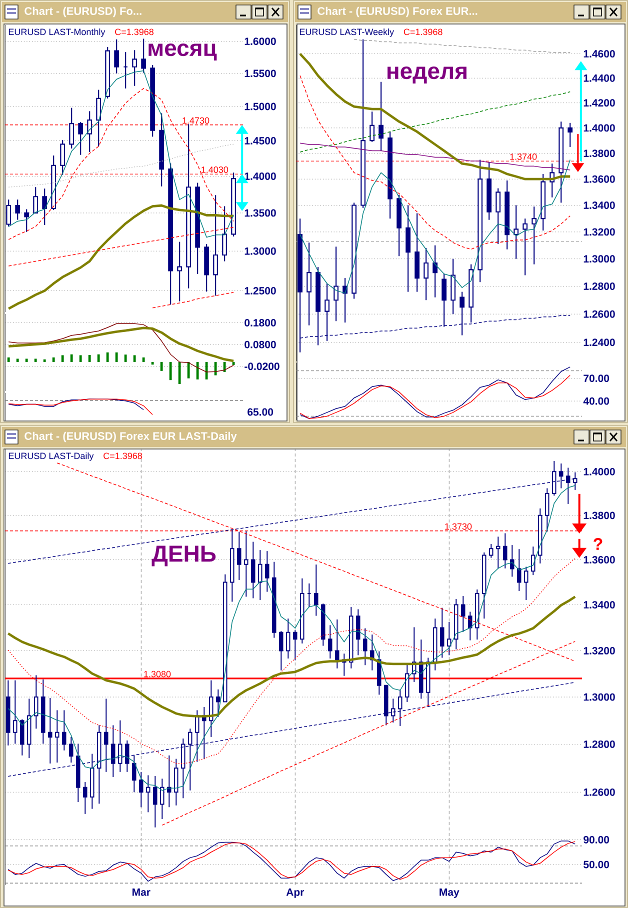  I want to click on y-tick-label: 1.2800, so click(599, 744).